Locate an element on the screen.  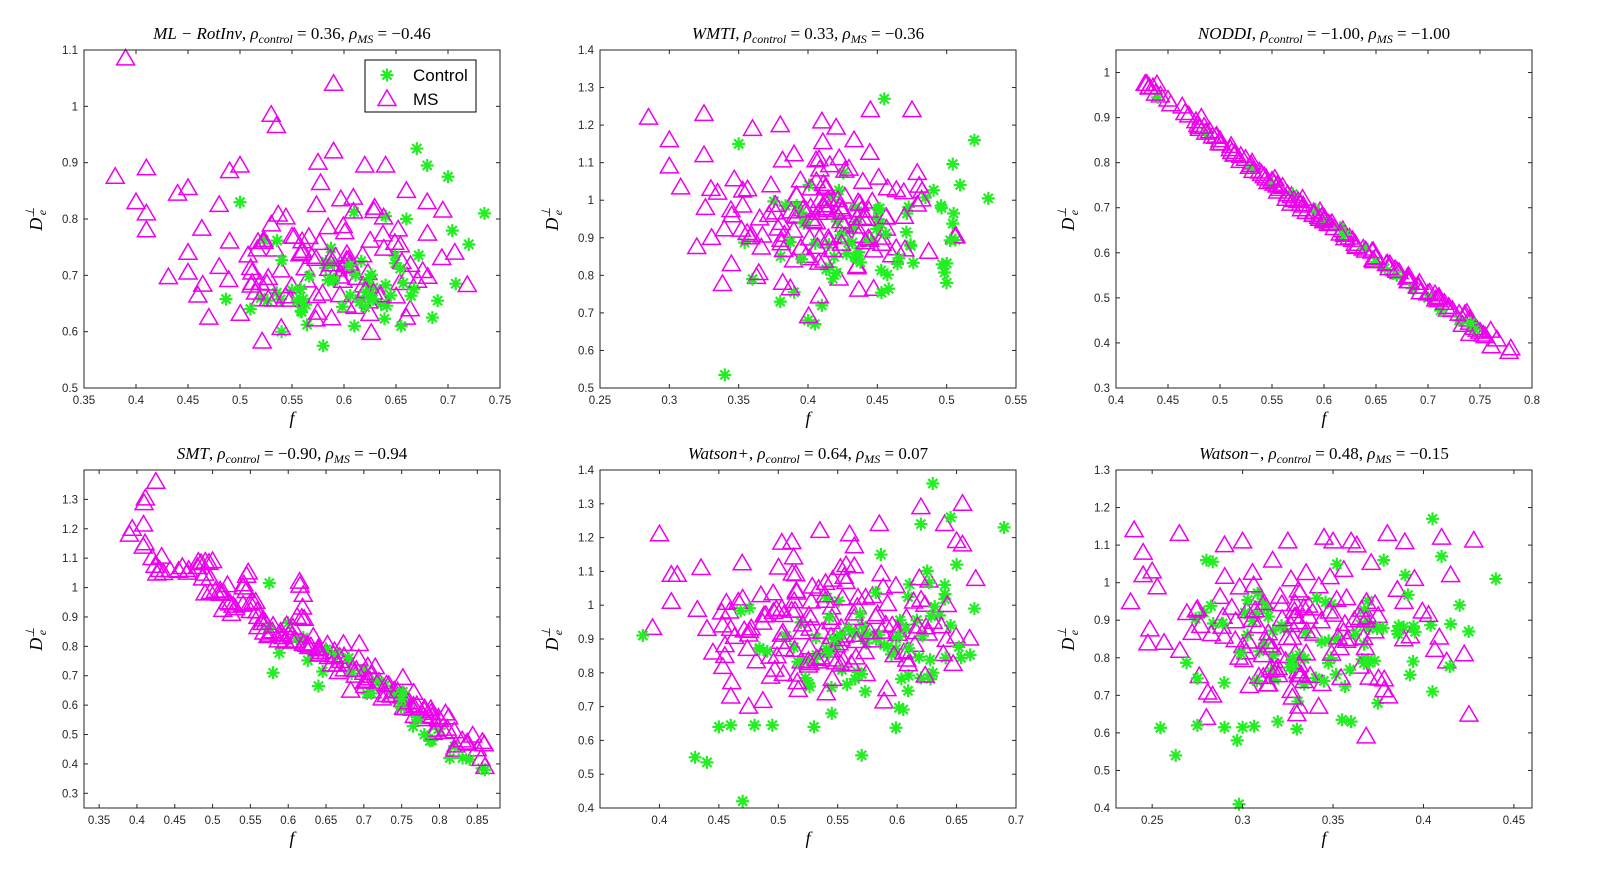
x-tick-label: 0.35 is located at coordinates (84, 401).